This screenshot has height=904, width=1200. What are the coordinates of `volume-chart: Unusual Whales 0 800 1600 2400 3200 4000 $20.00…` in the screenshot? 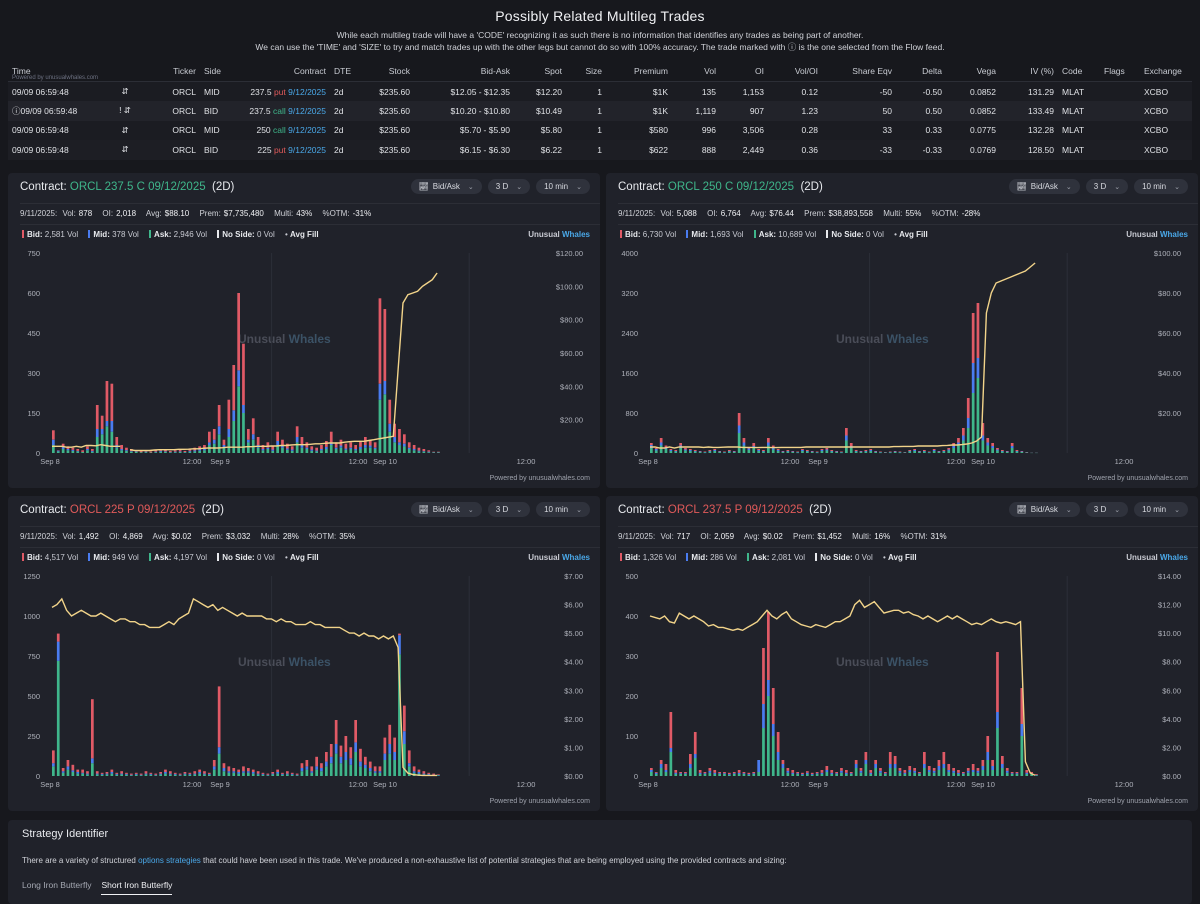 It's located at (902, 360).